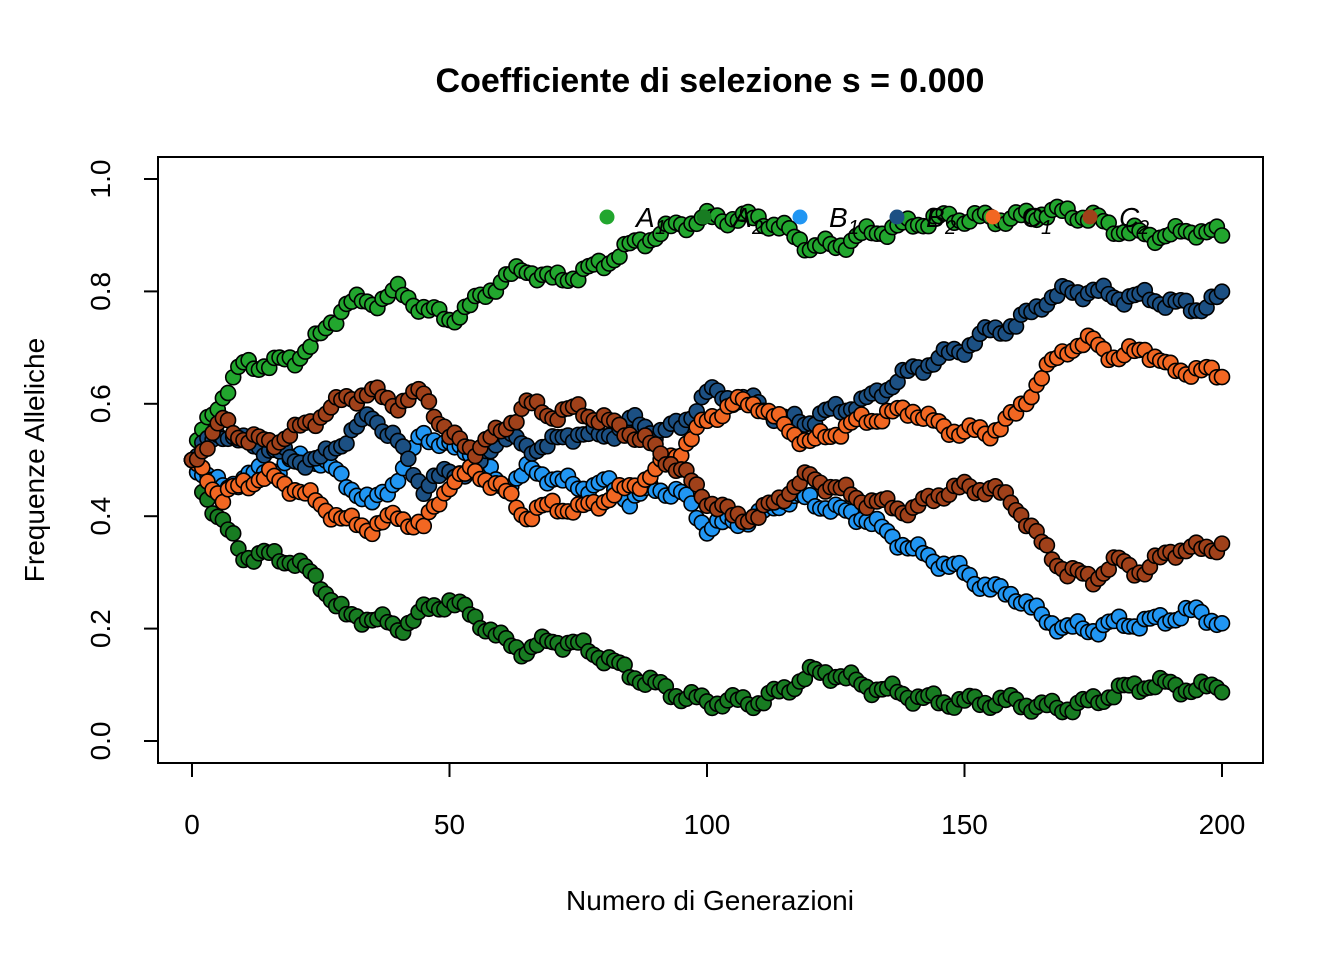 The height and width of the screenshot is (960, 1344). What do you see at coordinates (449, 824) in the screenshot?
I see `x-tick-label: 50` at bounding box center [449, 824].